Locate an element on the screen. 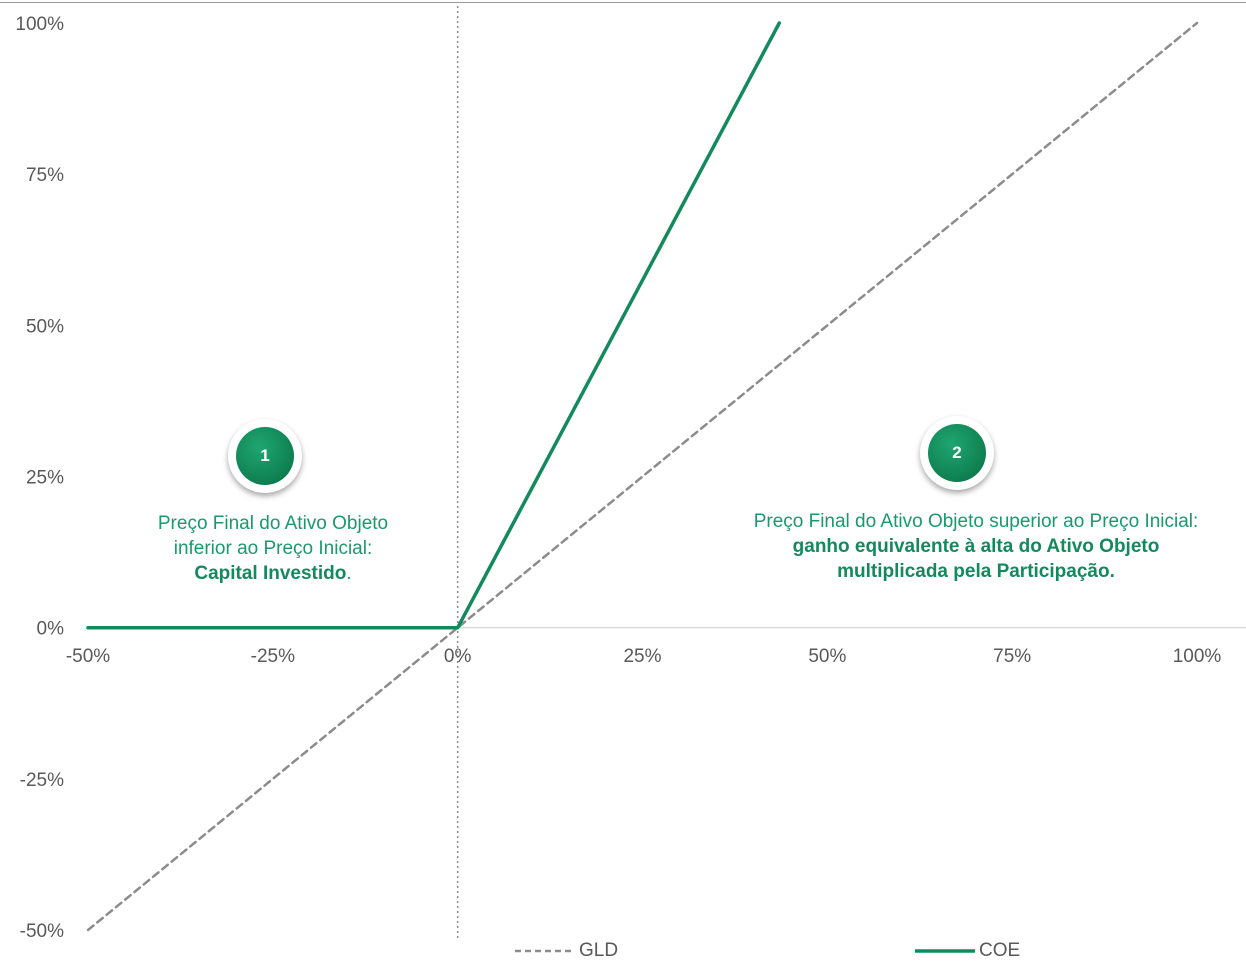  annotation-1-line-2: inferior ao Preço Inicial: is located at coordinates (273, 548).